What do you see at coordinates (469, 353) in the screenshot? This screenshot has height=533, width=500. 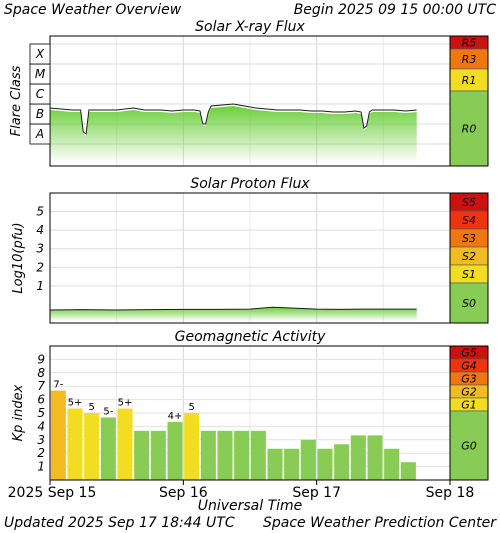 I see `scale-label-g5: G5` at bounding box center [469, 353].